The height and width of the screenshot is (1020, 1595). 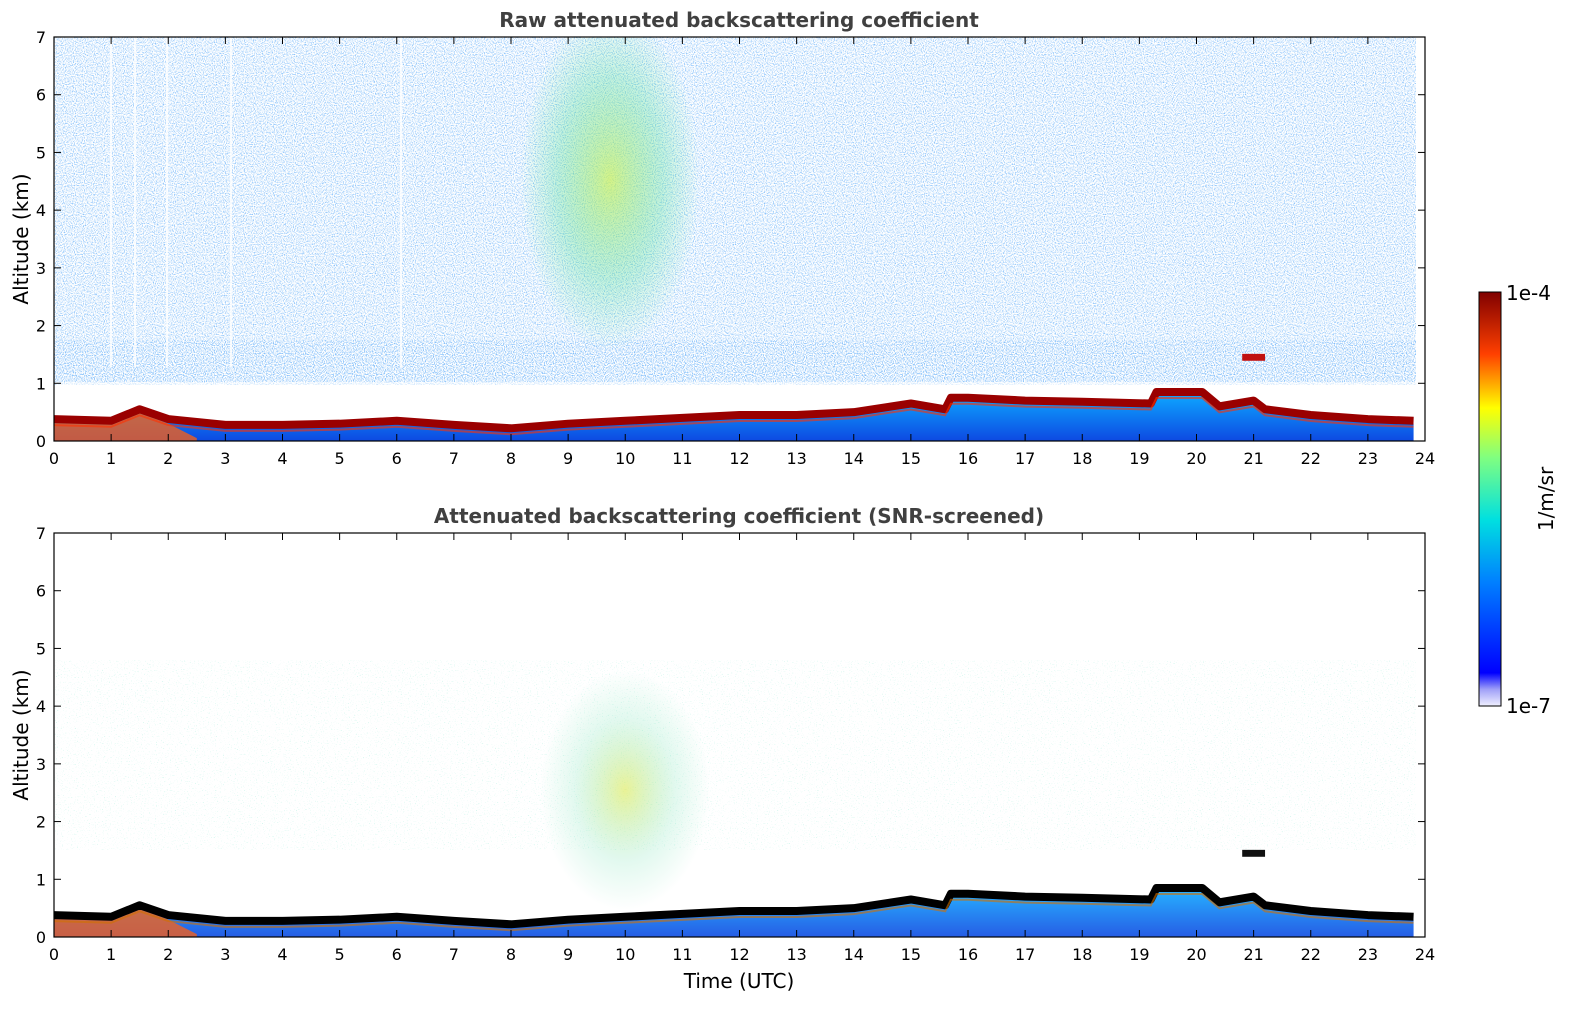 I want to click on colorbar-min-label: 1e-7, so click(x=1528, y=706).